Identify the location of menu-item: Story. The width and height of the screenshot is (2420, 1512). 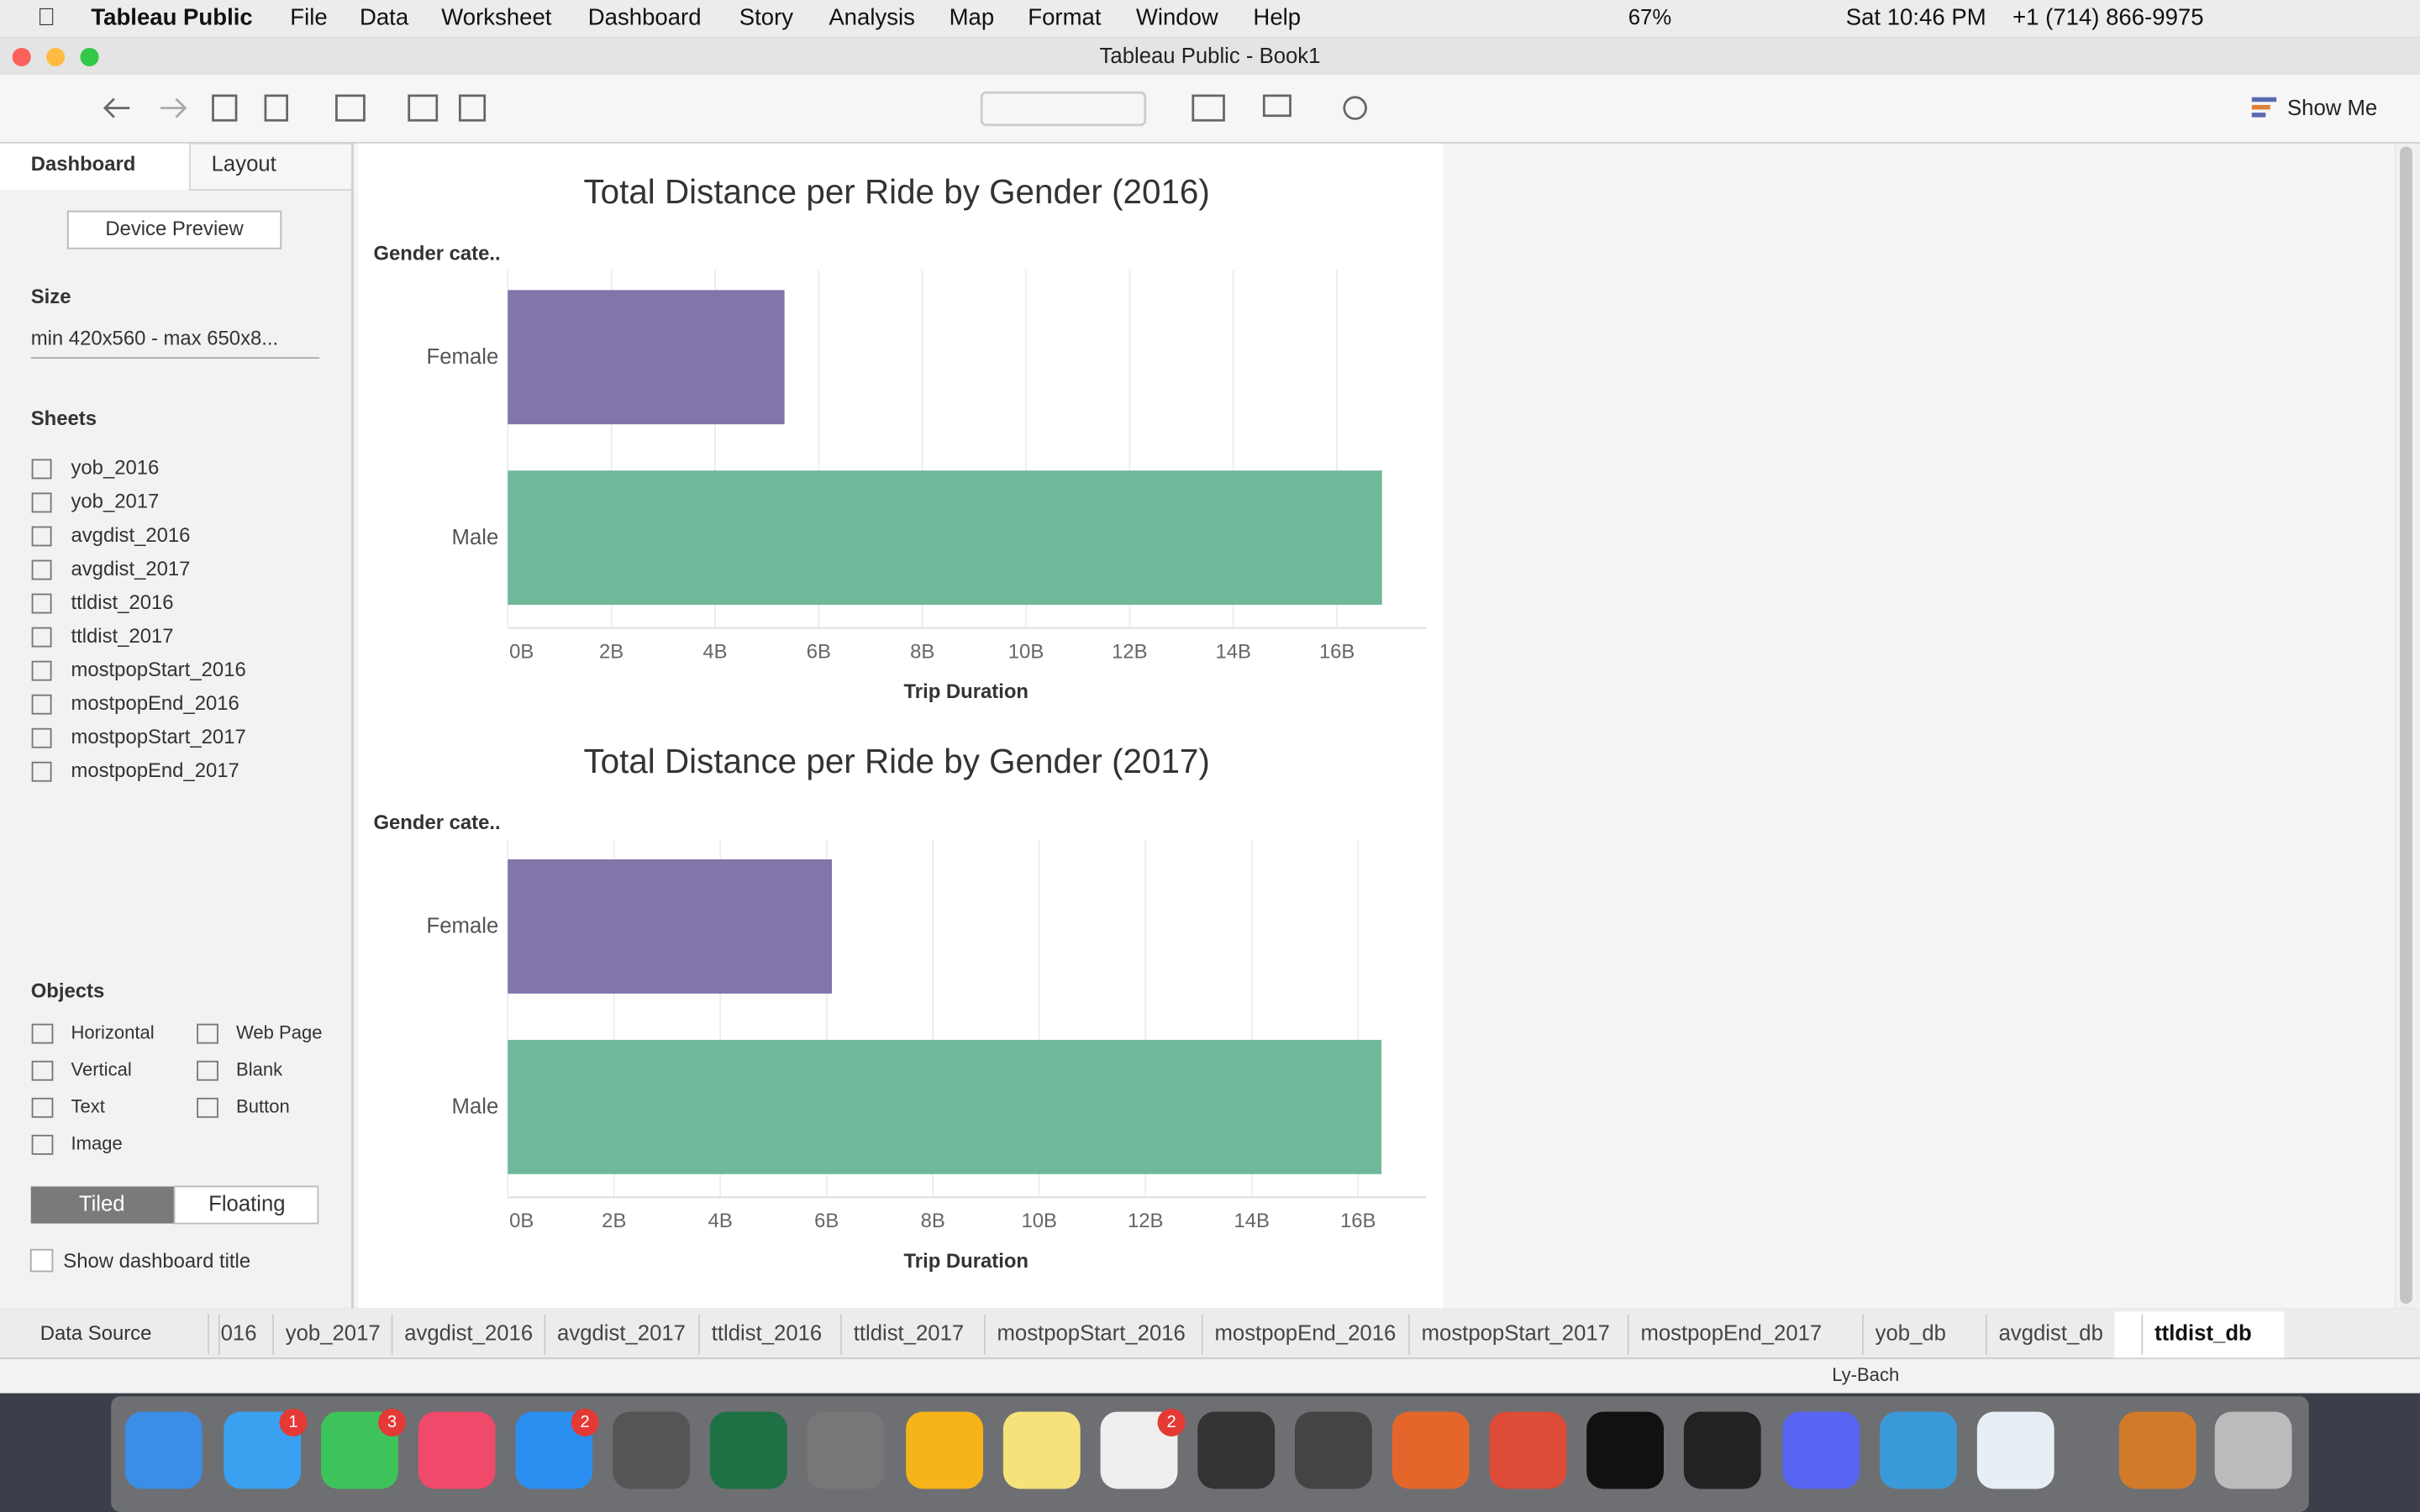
(766, 16).